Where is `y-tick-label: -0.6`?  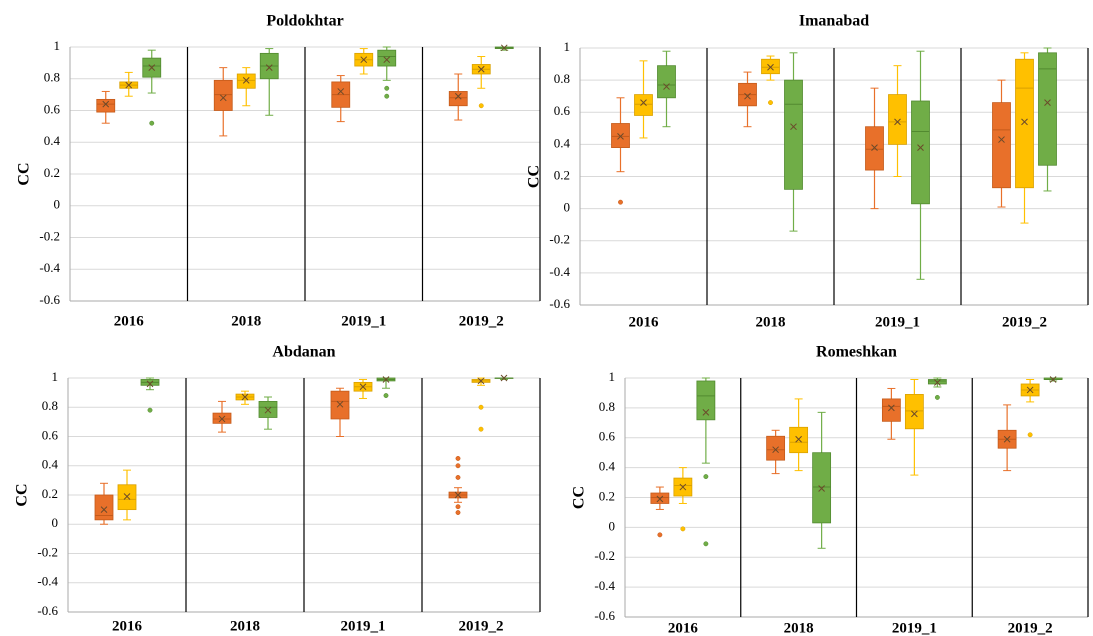
y-tick-label: -0.6 is located at coordinates (604, 615).